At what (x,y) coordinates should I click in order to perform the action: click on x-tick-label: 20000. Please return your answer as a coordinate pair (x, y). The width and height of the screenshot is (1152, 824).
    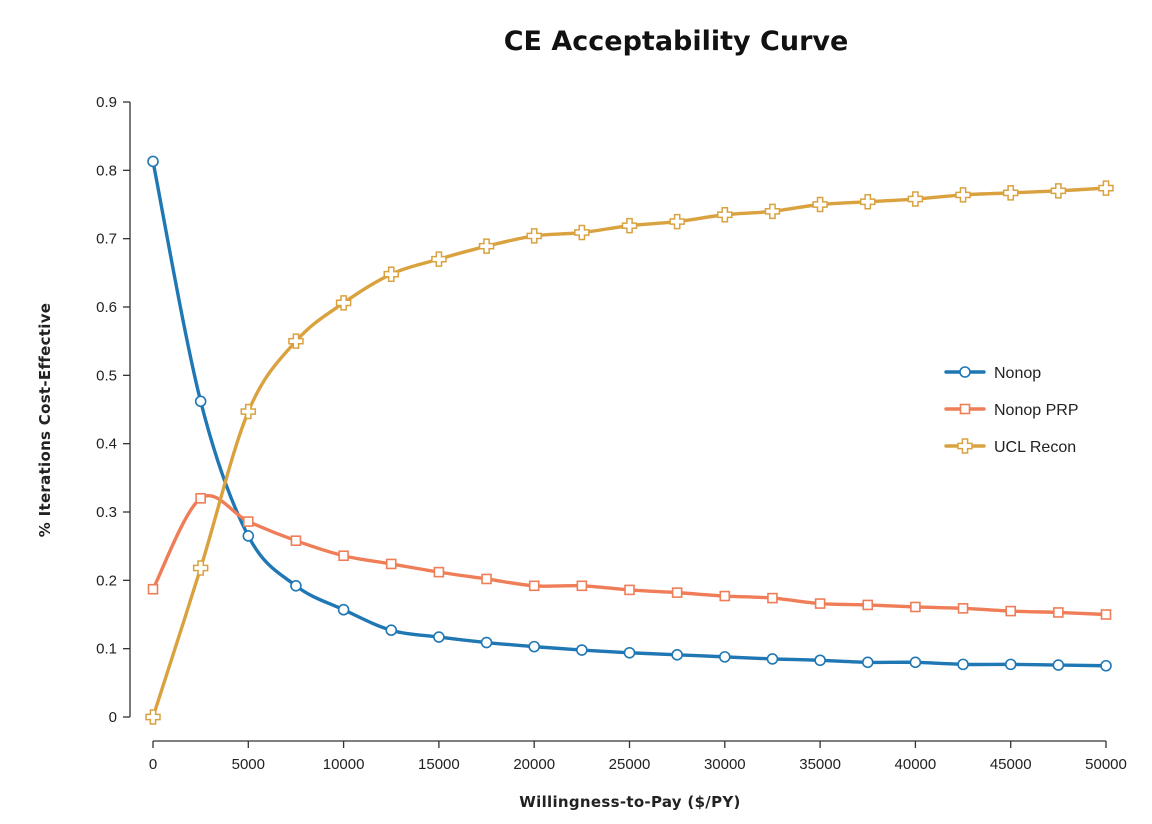
    Looking at the image, I should click on (534, 764).